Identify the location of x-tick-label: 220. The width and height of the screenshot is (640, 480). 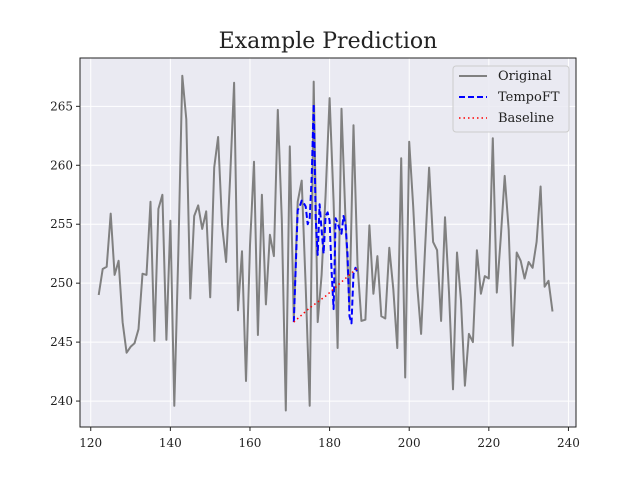
(488, 443).